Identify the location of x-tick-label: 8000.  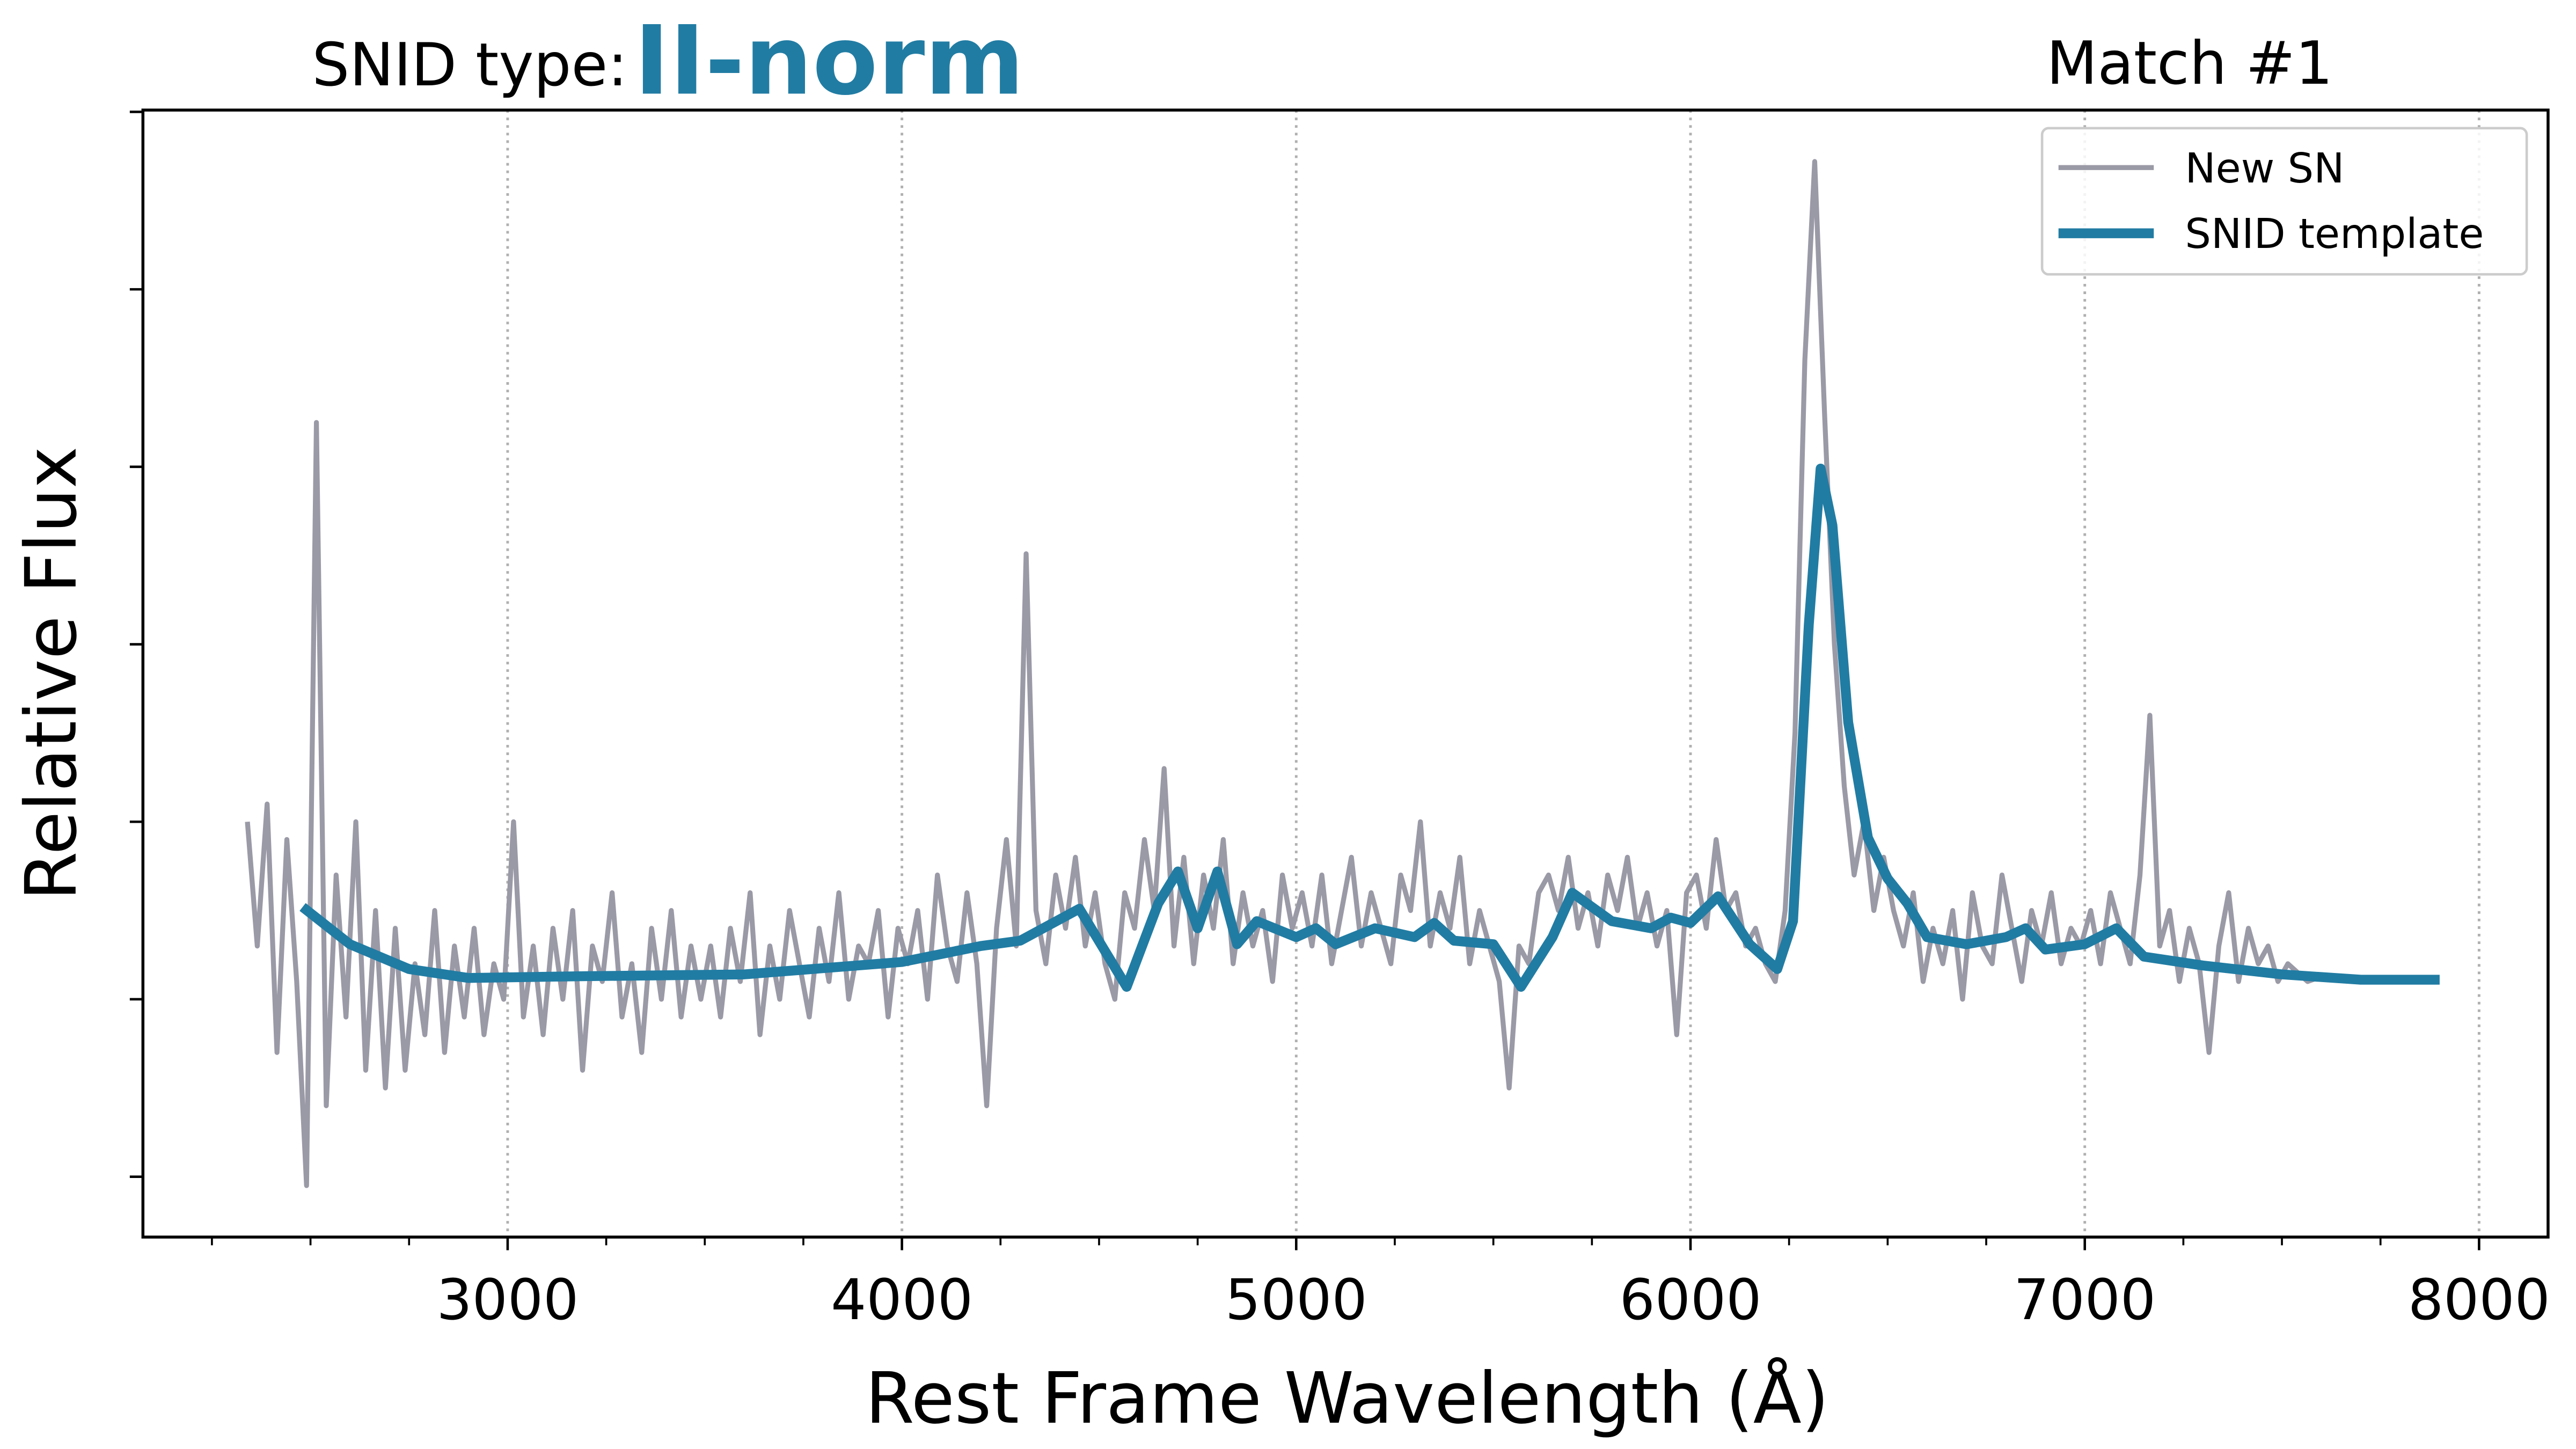
(2479, 1300).